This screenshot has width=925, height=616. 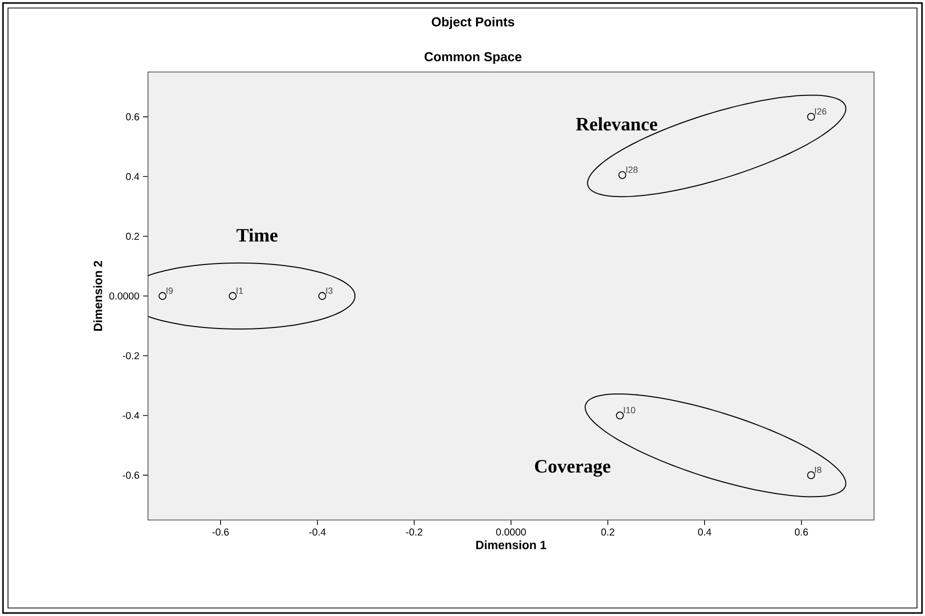 What do you see at coordinates (317, 532) in the screenshot?
I see `x-tick-label: -0.4` at bounding box center [317, 532].